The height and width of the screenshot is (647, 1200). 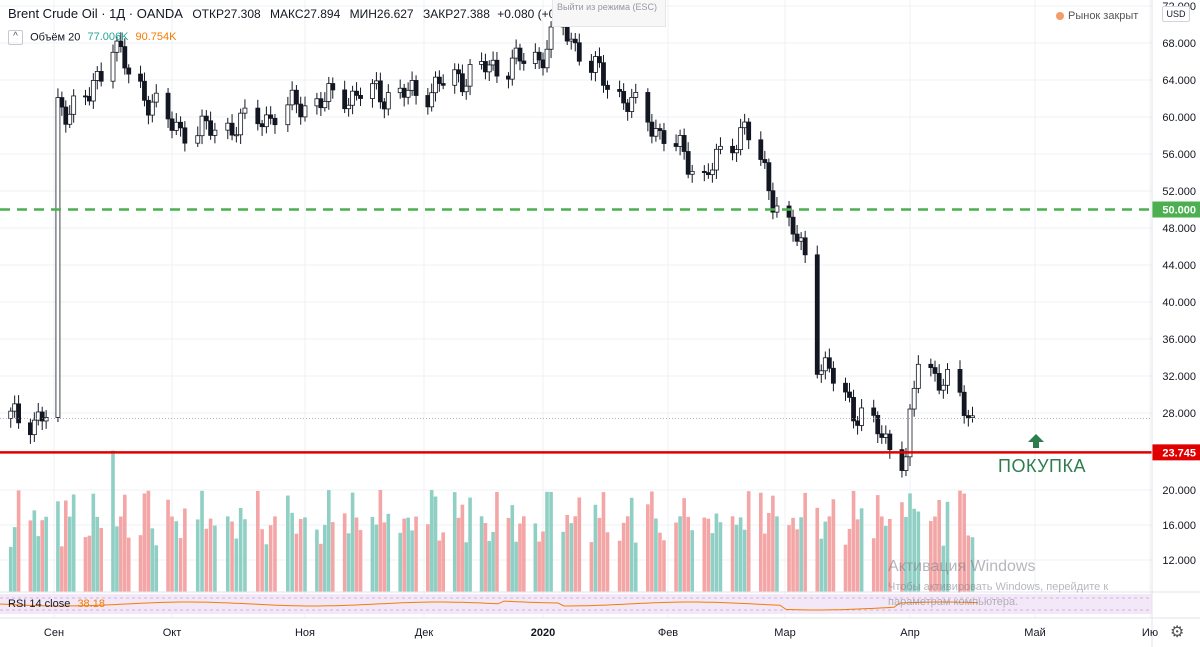 I want to click on collapse-toggle-icon: ^, so click(x=15, y=37).